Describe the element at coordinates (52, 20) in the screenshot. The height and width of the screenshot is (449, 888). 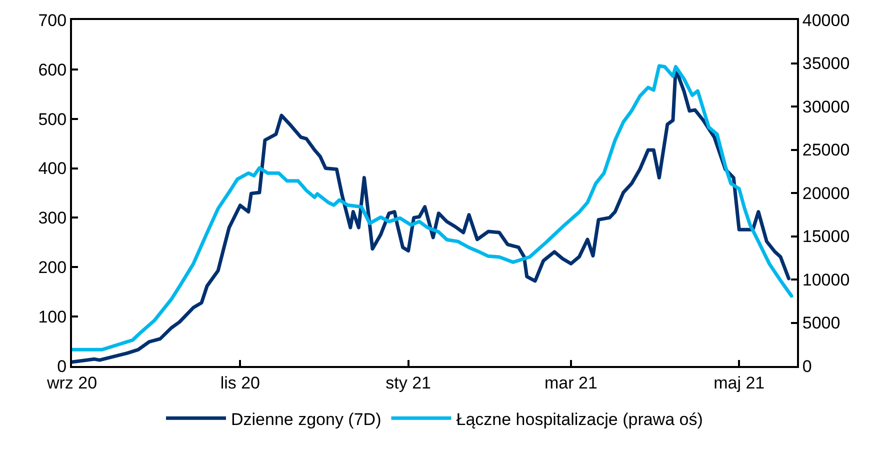
I see `y-tick-label: 700` at that location.